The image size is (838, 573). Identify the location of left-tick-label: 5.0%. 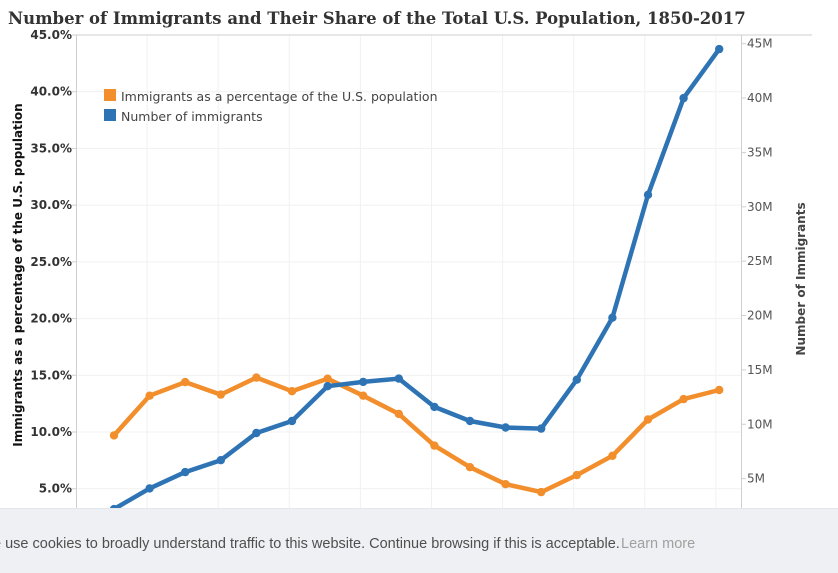
(55, 489).